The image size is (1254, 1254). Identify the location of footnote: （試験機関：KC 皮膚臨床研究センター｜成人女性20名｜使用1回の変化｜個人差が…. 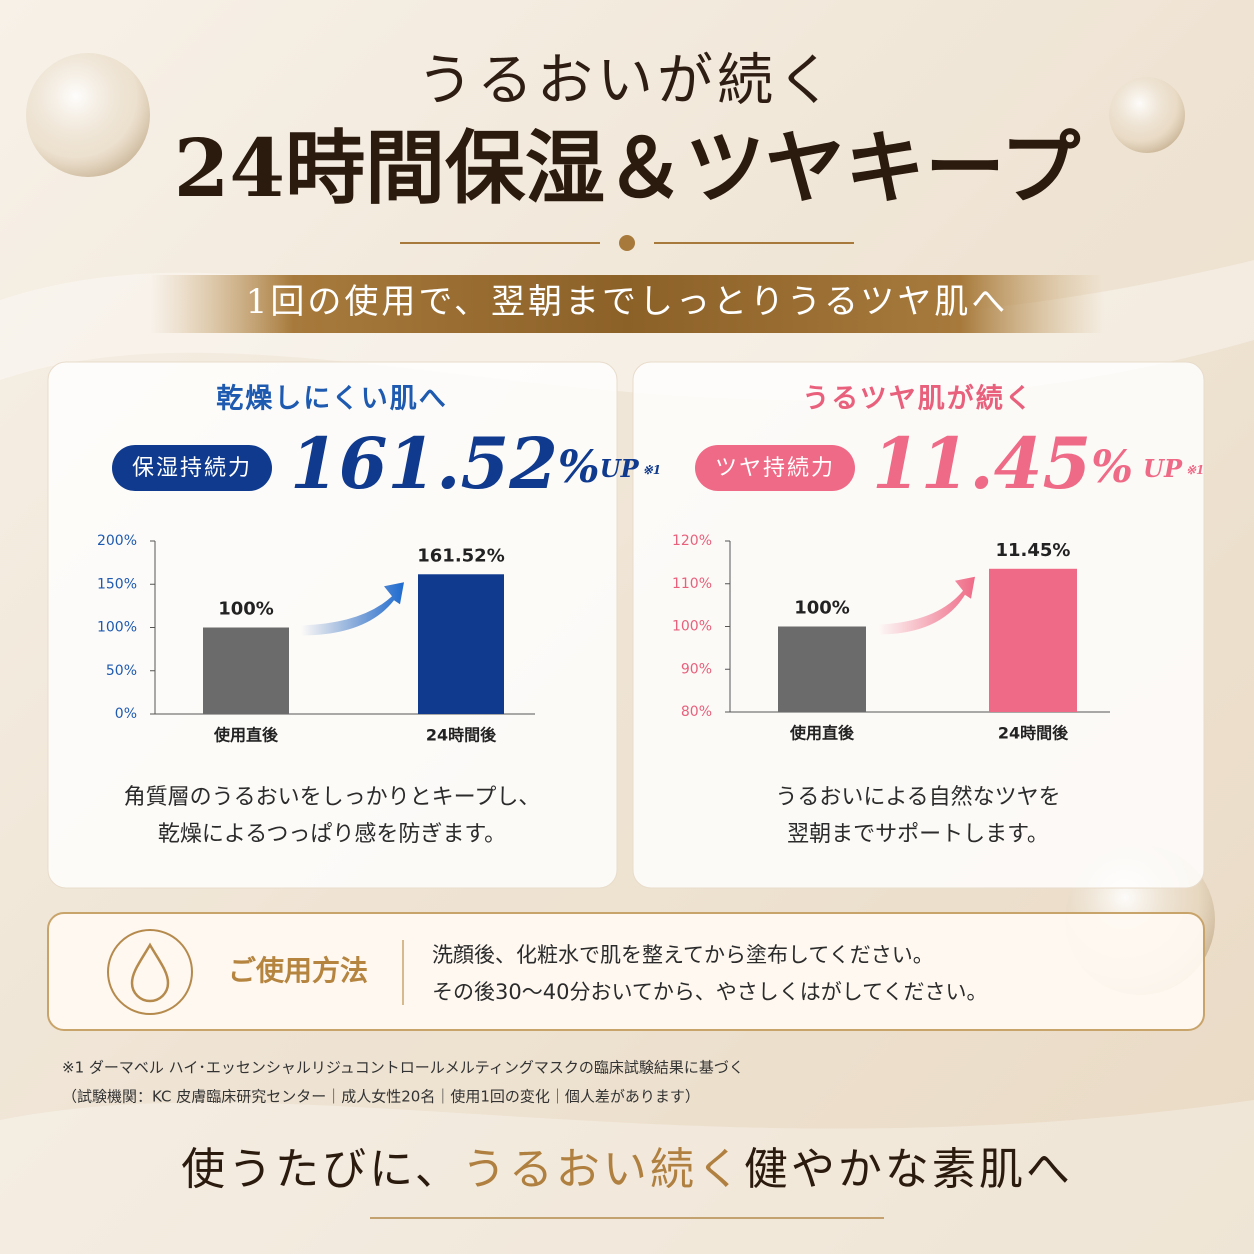
(381, 1097).